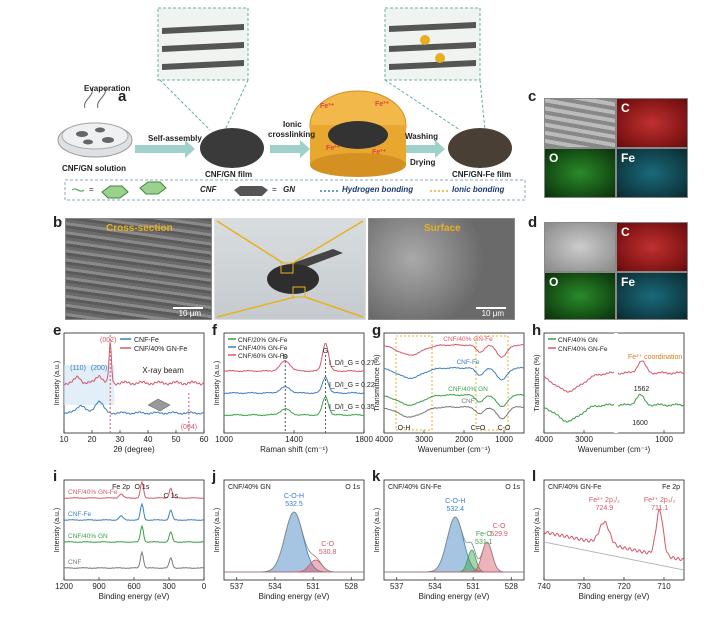  What do you see at coordinates (655, 357) in the screenshot?
I see `annotation-h-fe-coord: Fe³⁺ coordination` at bounding box center [655, 357].